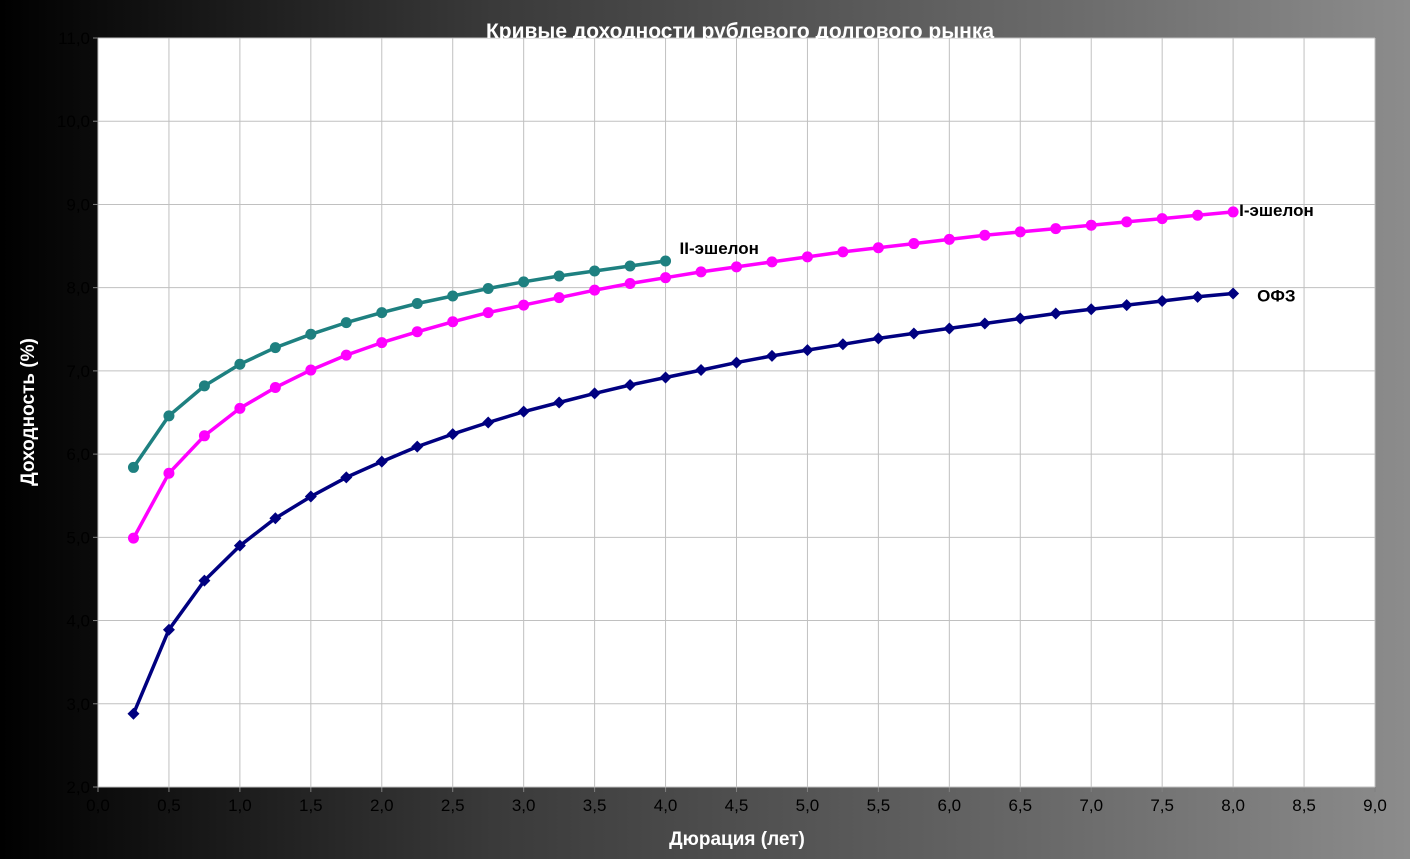 This screenshot has width=1410, height=859. What do you see at coordinates (28, 412) in the screenshot?
I see `y-axis-title: Доходность (%)` at bounding box center [28, 412].